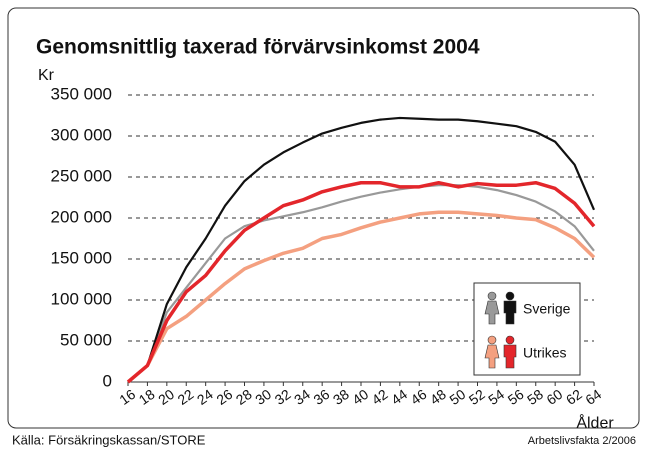  What do you see at coordinates (380, 397) in the screenshot?
I see `x-tick-label: 42` at bounding box center [380, 397].